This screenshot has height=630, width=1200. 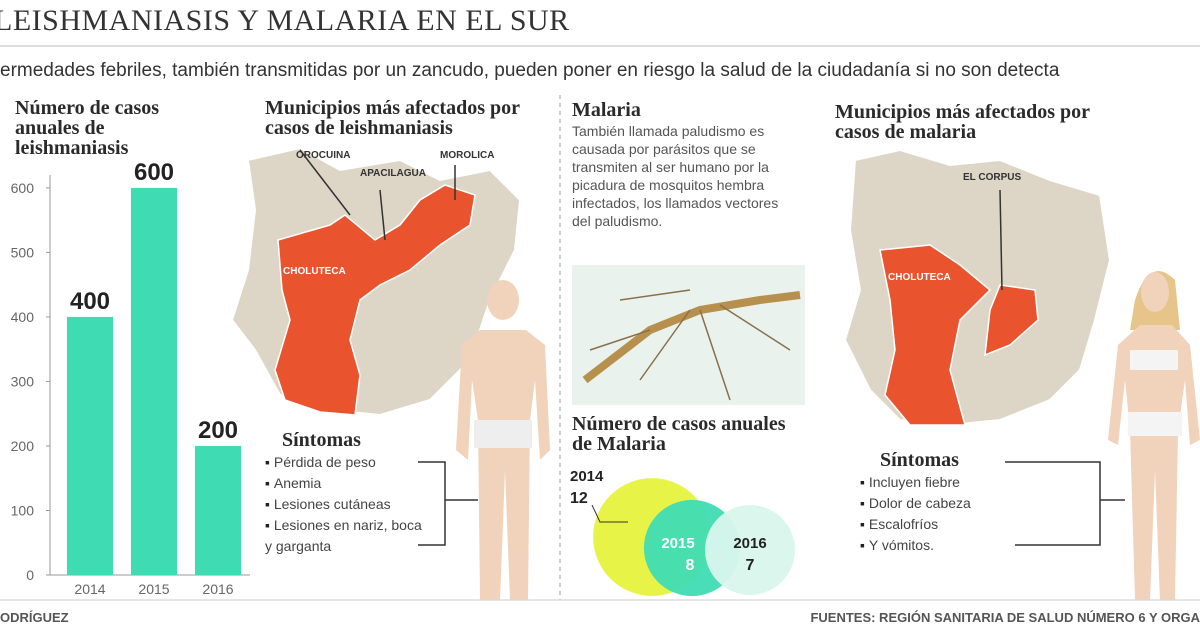 What do you see at coordinates (679, 434) in the screenshot?
I see `bubble-chart-title: Número de casos anuales de Malaria` at bounding box center [679, 434].